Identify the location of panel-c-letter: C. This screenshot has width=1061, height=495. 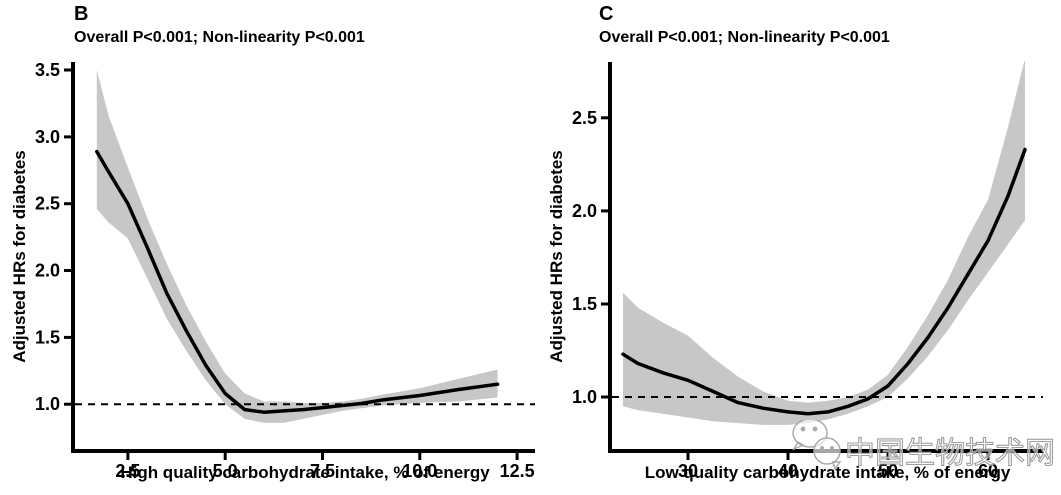
(606, 14).